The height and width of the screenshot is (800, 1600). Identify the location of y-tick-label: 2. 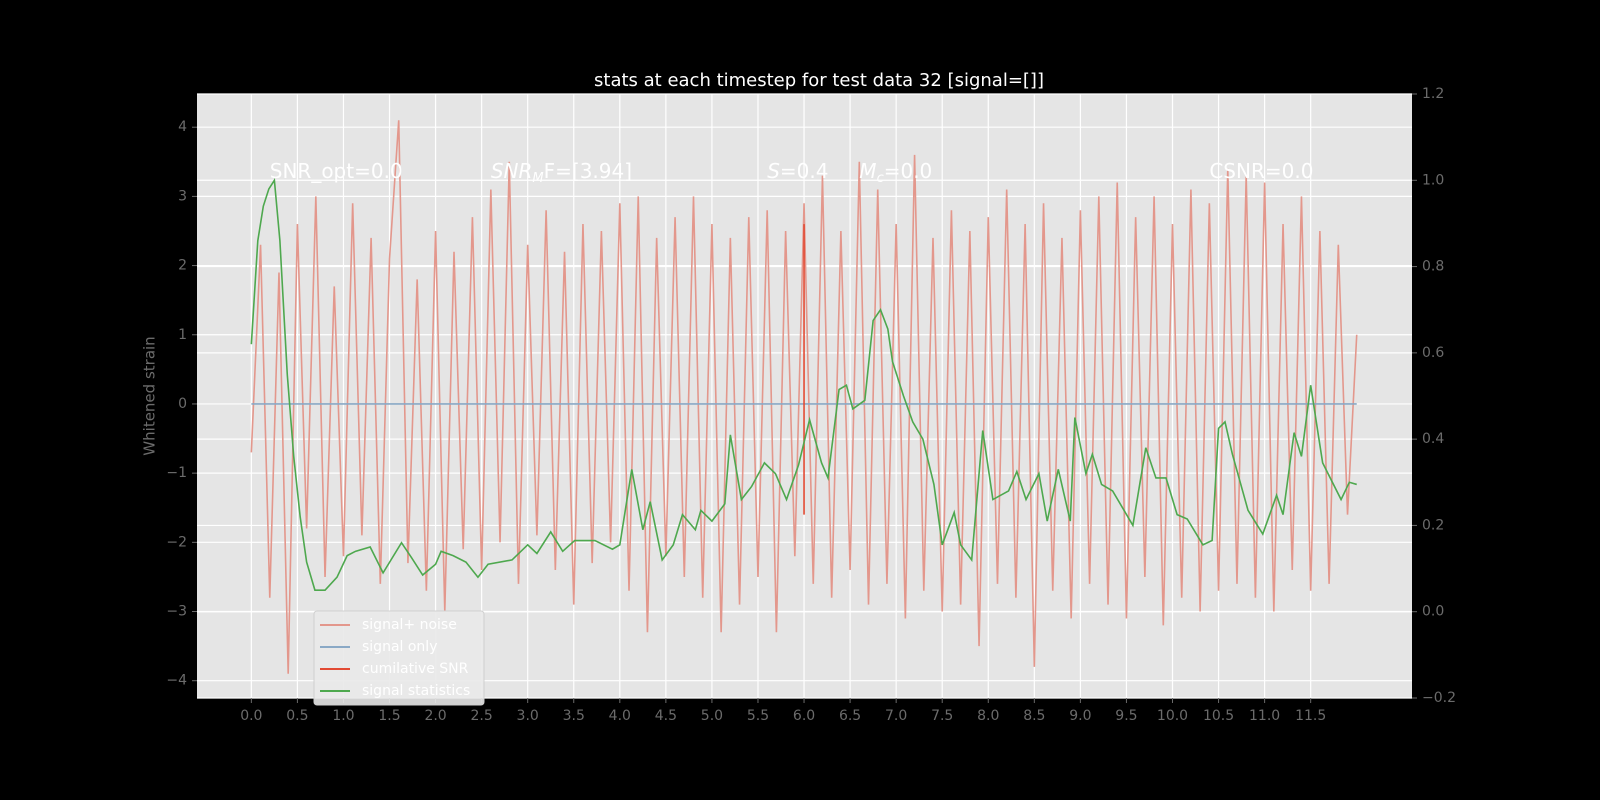
(182, 266).